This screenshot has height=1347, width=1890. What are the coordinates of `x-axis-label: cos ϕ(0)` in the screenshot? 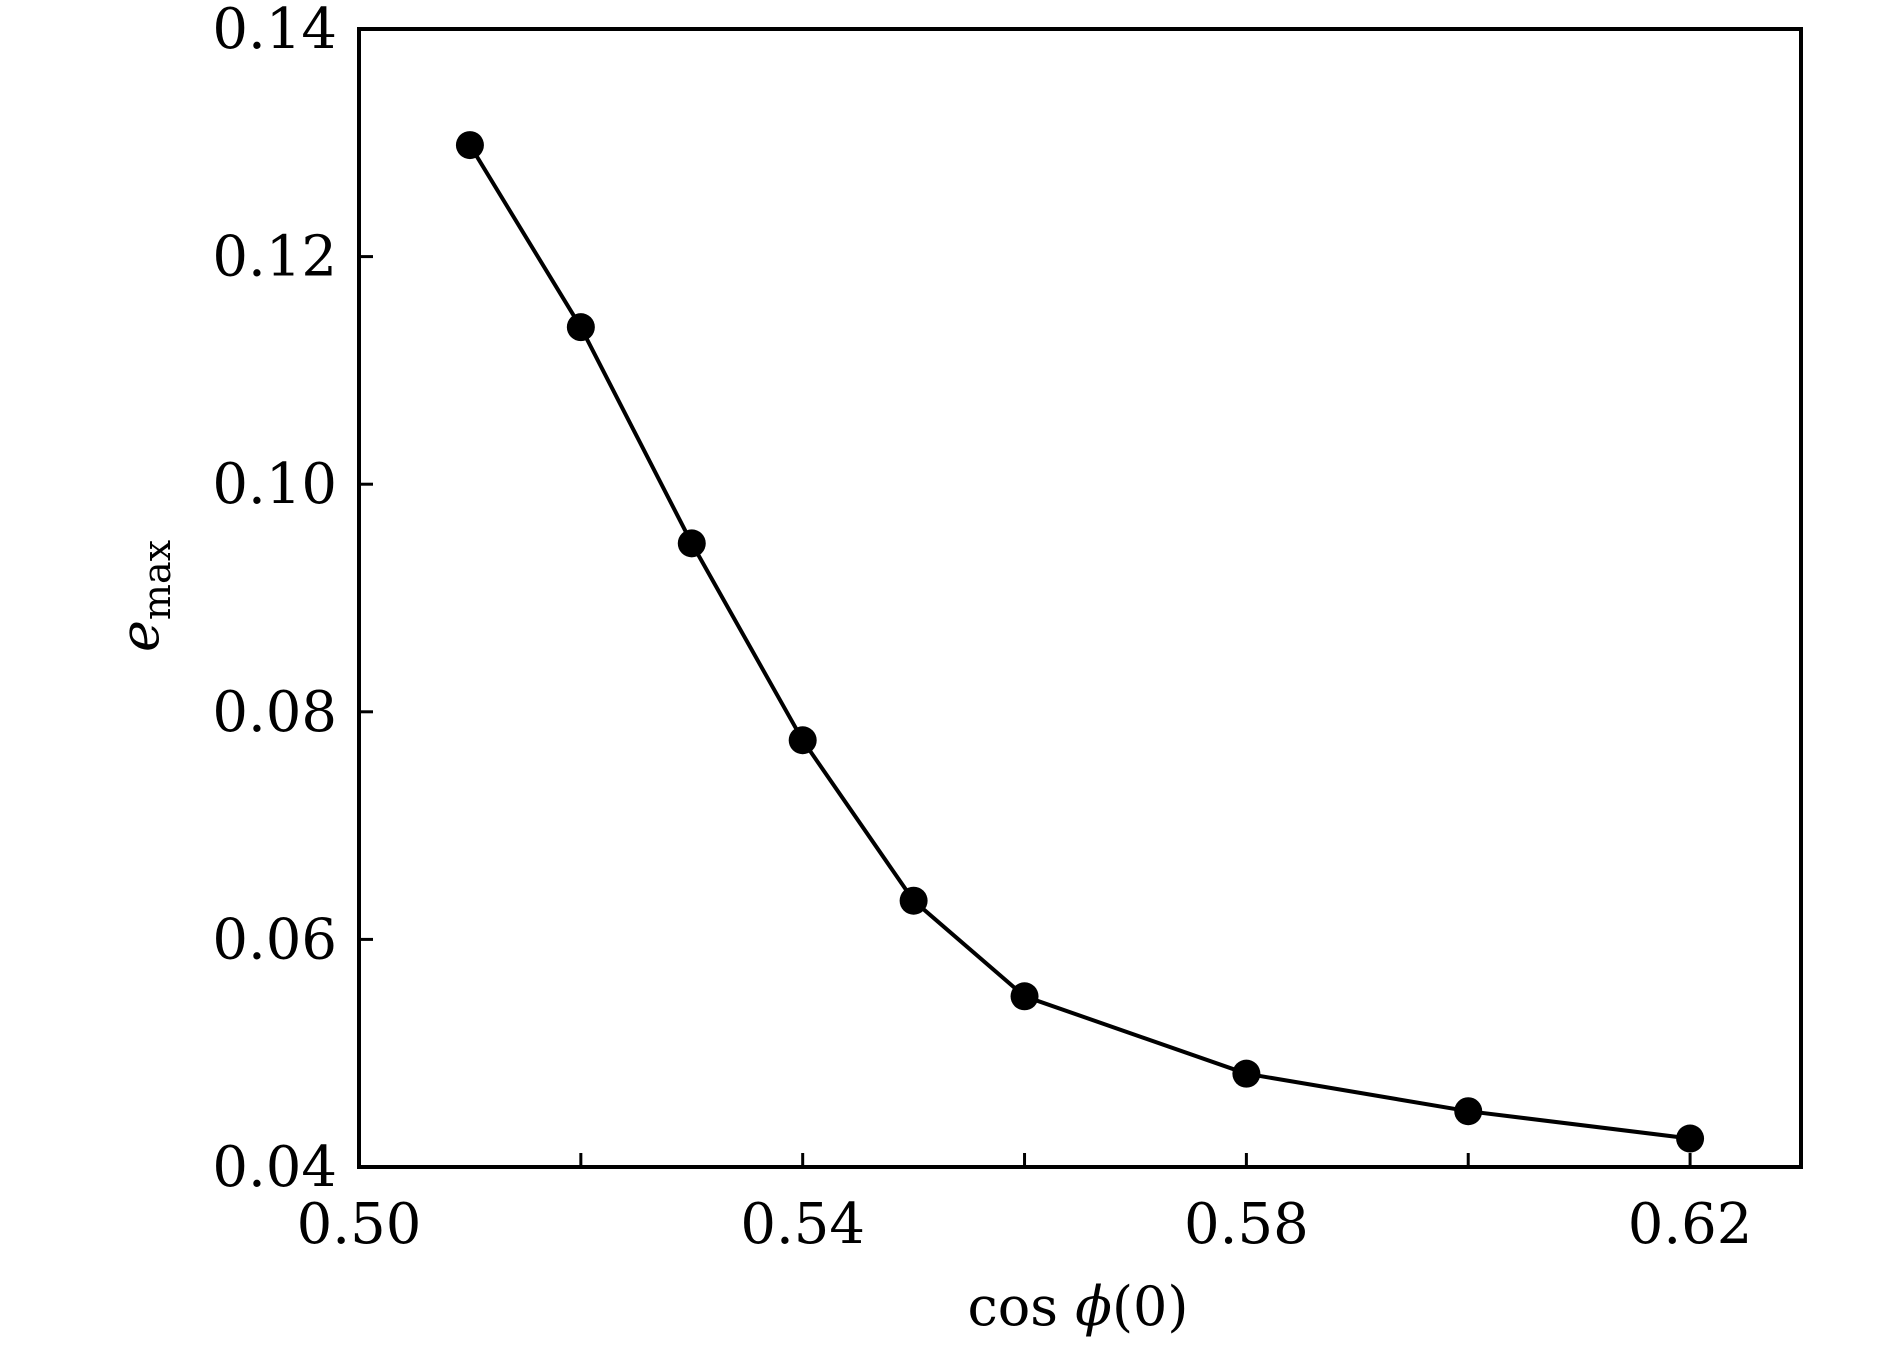 It's located at (1078, 1306).